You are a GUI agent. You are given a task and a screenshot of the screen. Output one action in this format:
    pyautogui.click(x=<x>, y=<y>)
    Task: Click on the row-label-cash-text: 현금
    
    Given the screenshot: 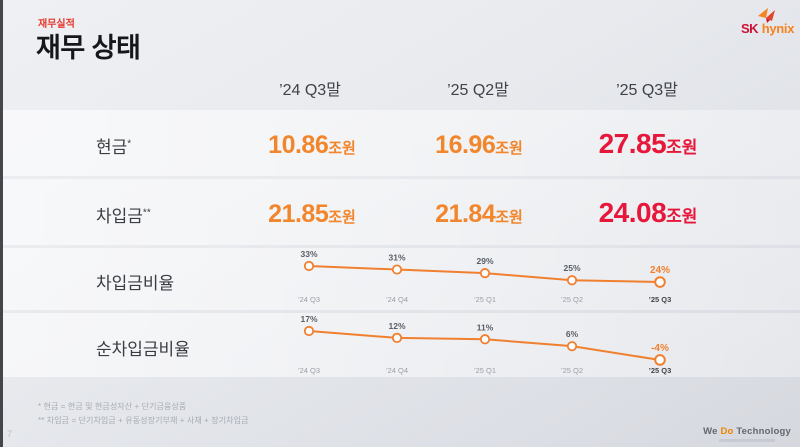 What is the action you would take?
    pyautogui.click(x=112, y=147)
    